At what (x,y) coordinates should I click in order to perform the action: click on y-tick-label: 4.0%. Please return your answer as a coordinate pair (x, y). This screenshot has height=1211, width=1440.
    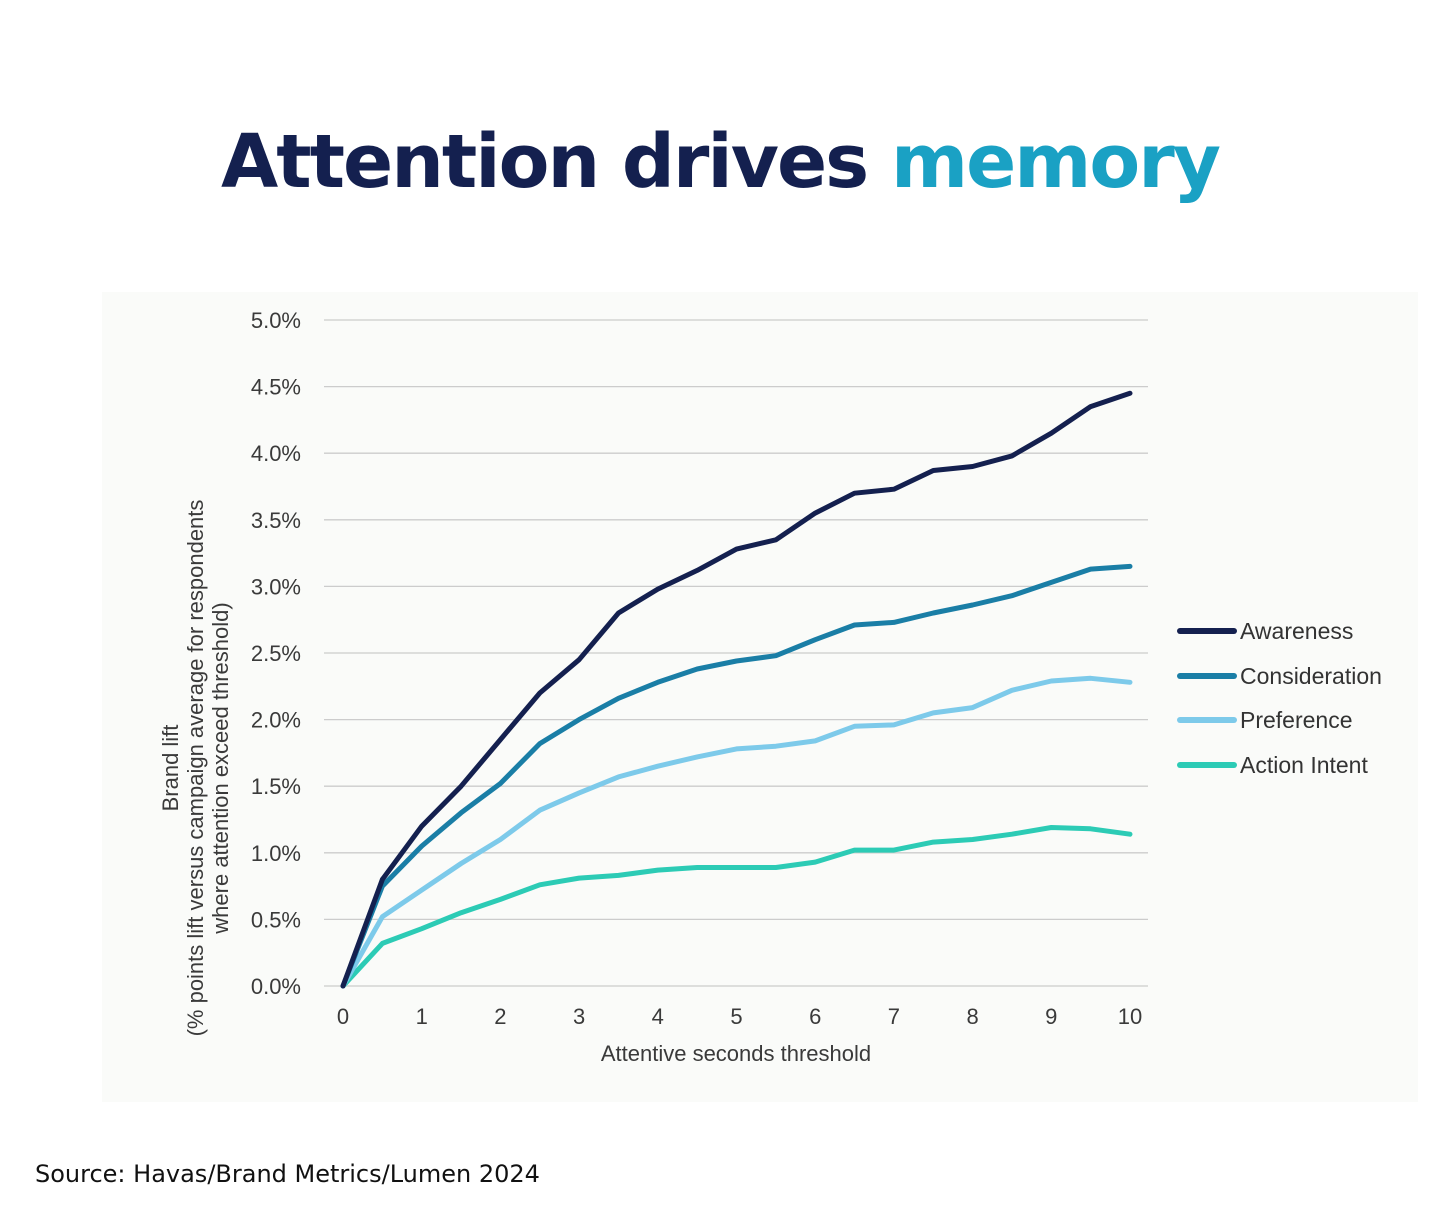
    Looking at the image, I should click on (276, 453).